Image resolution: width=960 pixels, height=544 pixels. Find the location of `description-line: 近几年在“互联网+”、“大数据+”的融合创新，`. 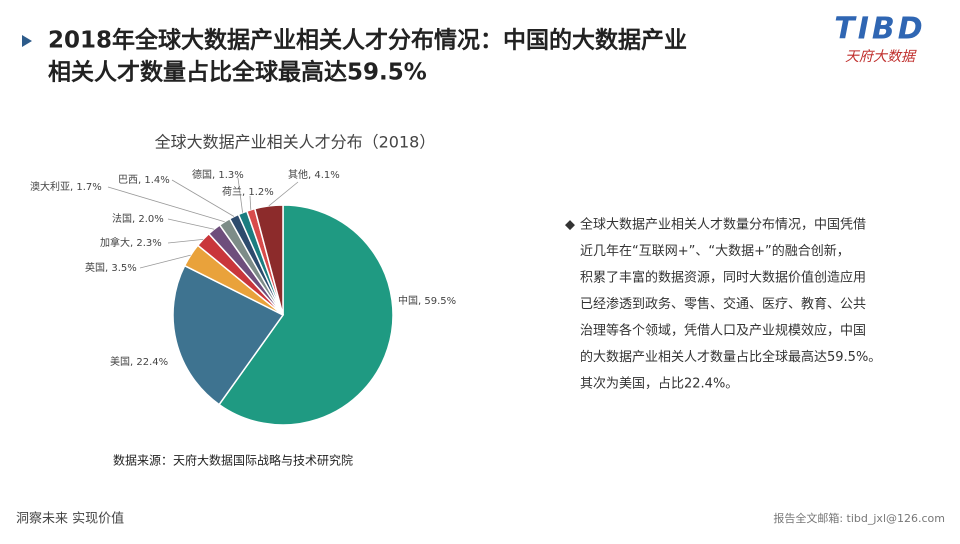

description-line: 近几年在“互联网+”、“大数据+”的融合创新， is located at coordinates (715, 251).